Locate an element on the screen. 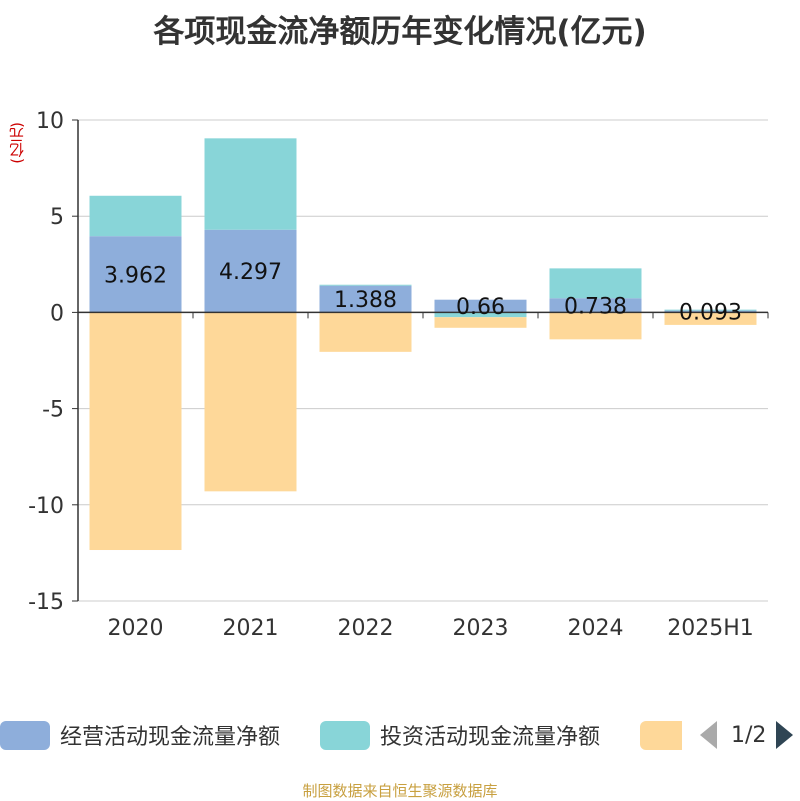  legend-swatch-investing is located at coordinates (345, 735).